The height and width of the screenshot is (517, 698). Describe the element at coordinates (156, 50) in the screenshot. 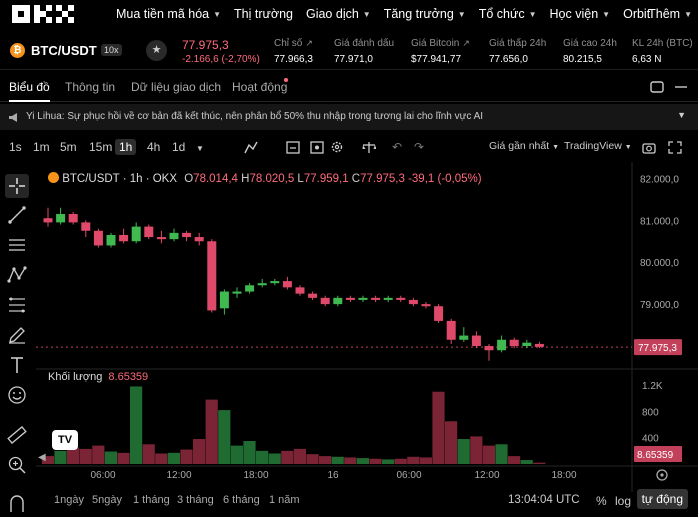

I see `favorite-star-icon: ★` at that location.